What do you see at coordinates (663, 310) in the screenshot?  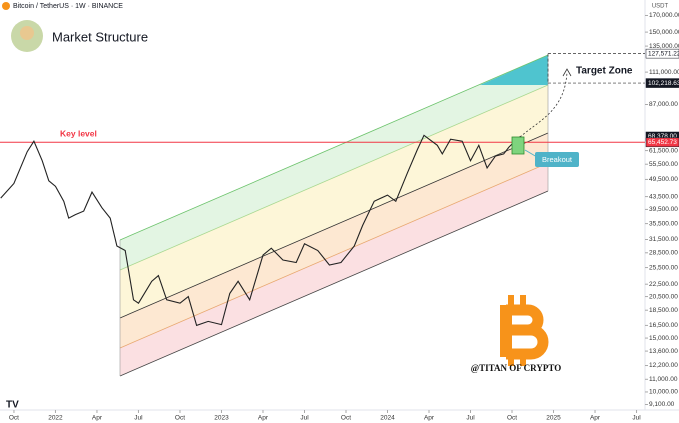 I see `y-tick-label: 18,500.00` at bounding box center [663, 310].